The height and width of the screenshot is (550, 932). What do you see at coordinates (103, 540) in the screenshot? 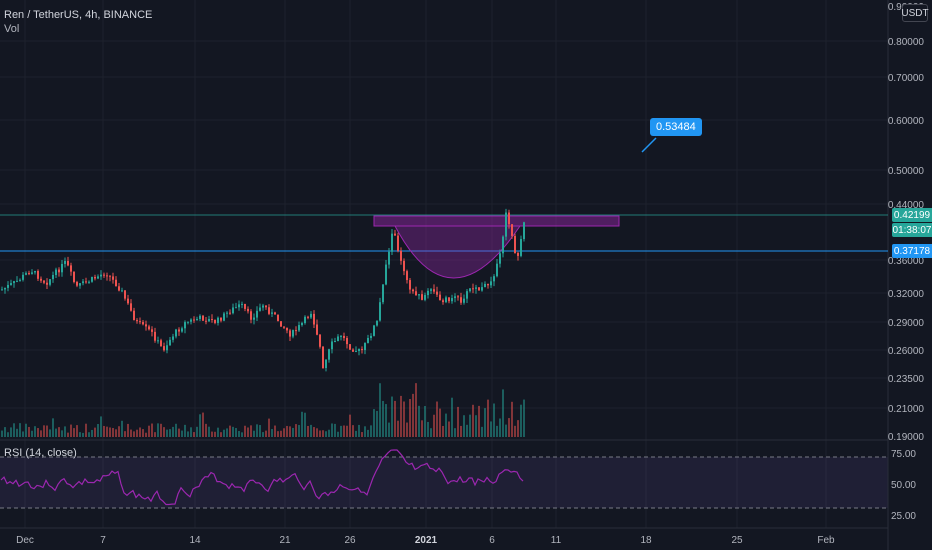
I see `time-tick-label: 7` at bounding box center [103, 540].